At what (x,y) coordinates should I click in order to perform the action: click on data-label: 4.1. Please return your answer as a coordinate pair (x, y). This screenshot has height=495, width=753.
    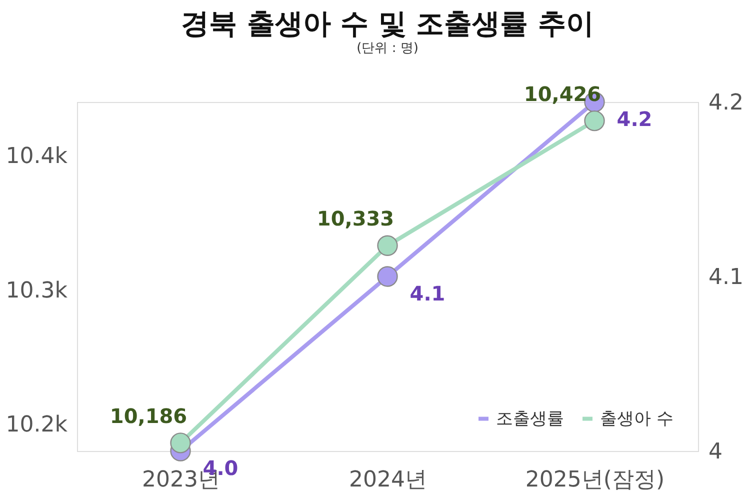
    Looking at the image, I should click on (428, 294).